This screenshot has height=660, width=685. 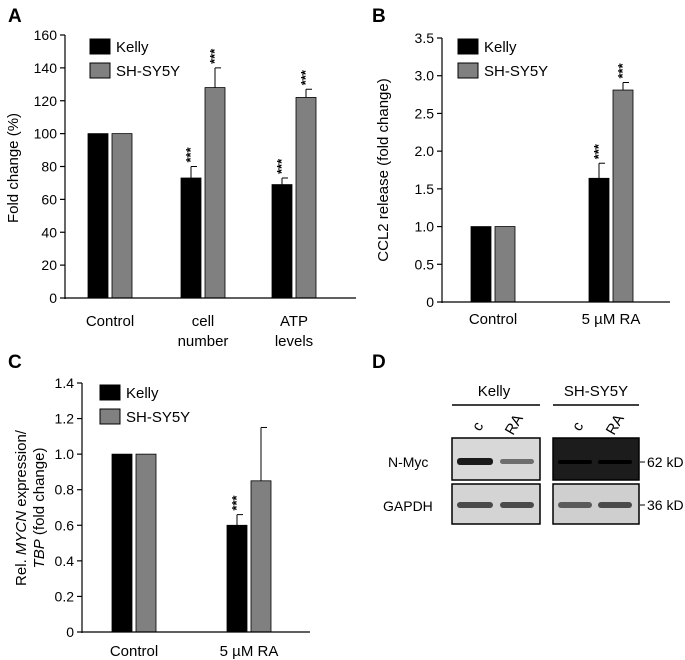 I want to click on panel-a-categories: Control cell number ATP levels, so click(x=199, y=331).